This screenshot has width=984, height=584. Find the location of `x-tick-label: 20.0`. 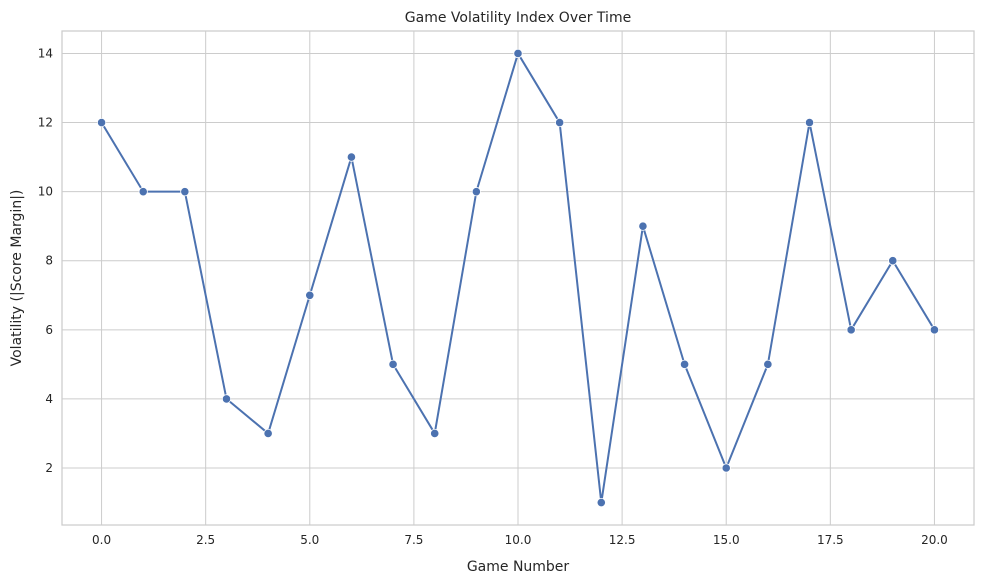

x-tick-label: 20.0 is located at coordinates (934, 540).